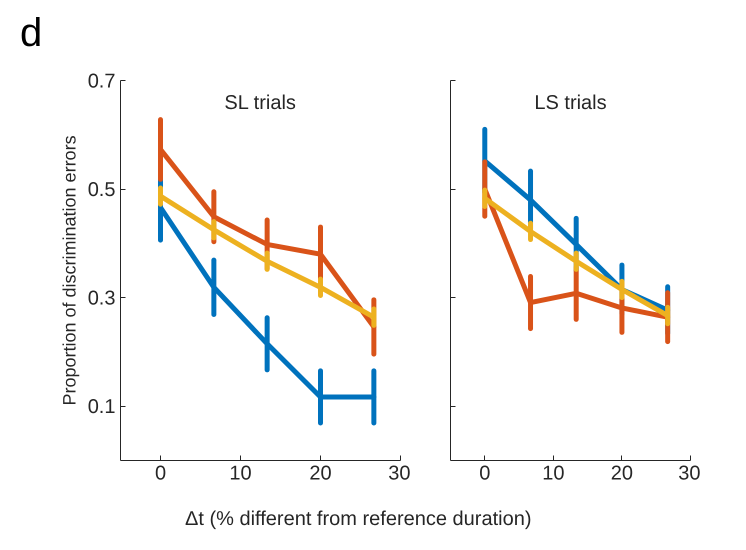  I want to click on y-axis-title: Proportion of discrimination errors, so click(70, 270).